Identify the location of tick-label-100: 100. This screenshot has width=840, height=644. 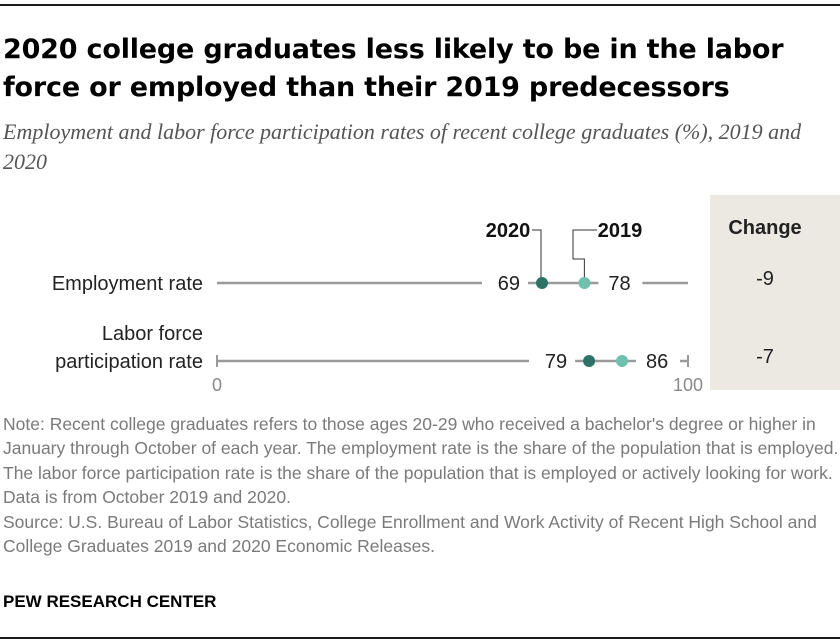
(688, 385).